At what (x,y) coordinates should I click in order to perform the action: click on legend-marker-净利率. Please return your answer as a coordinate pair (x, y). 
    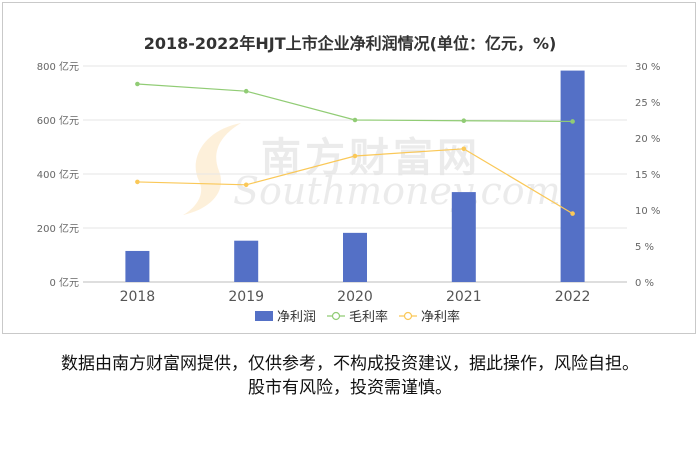
    Looking at the image, I should click on (408, 316).